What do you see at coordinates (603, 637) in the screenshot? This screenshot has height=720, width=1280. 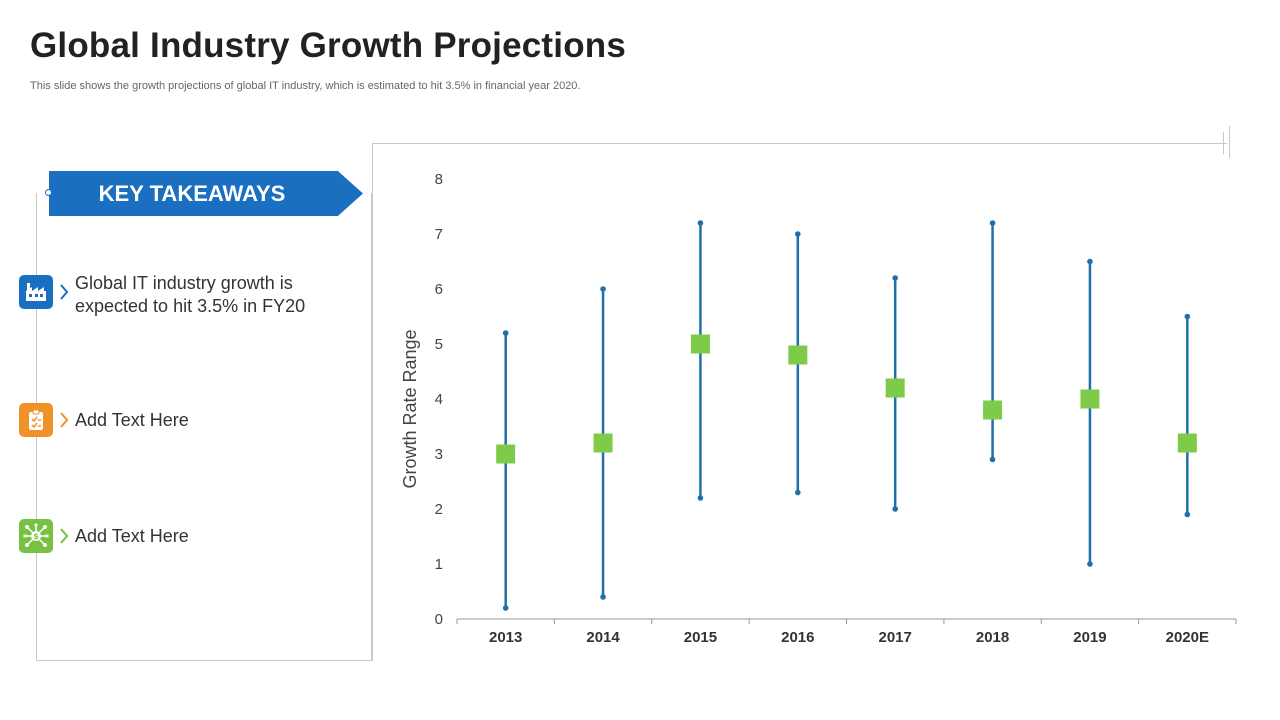 I see `x-category-label: 2014` at bounding box center [603, 637].